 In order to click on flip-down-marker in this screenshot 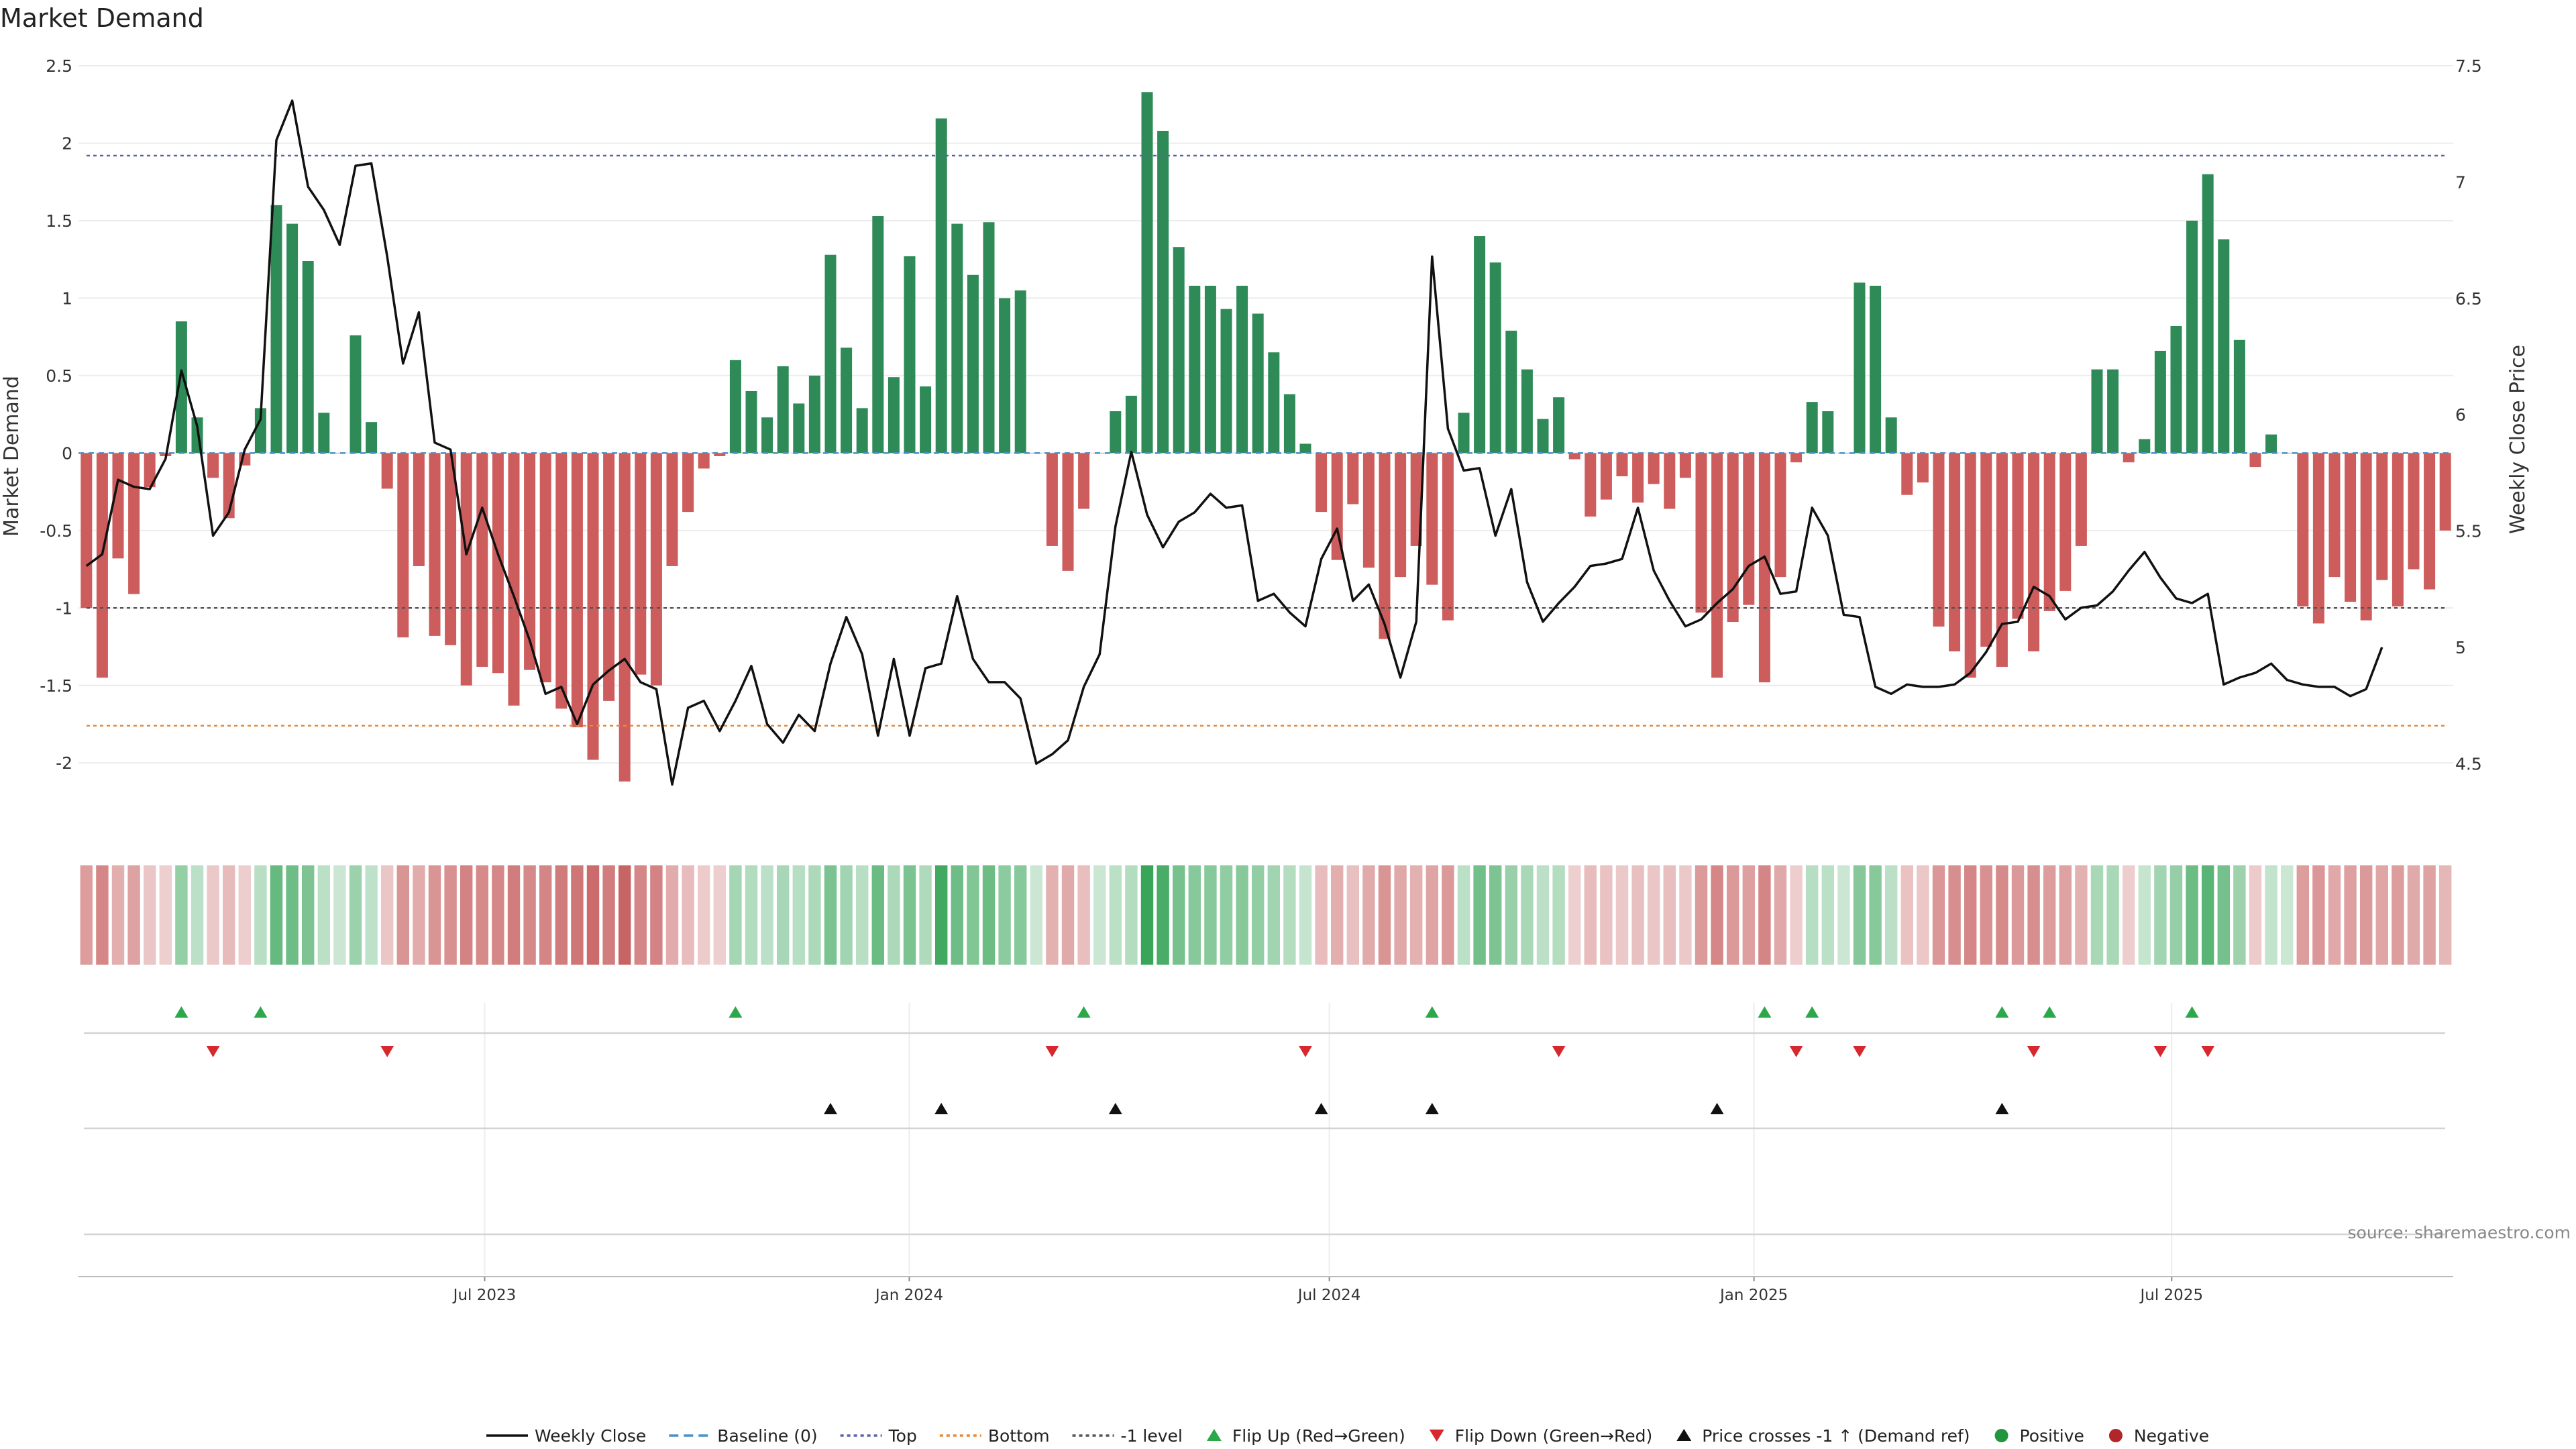, I will do `click(1796, 1051)`.